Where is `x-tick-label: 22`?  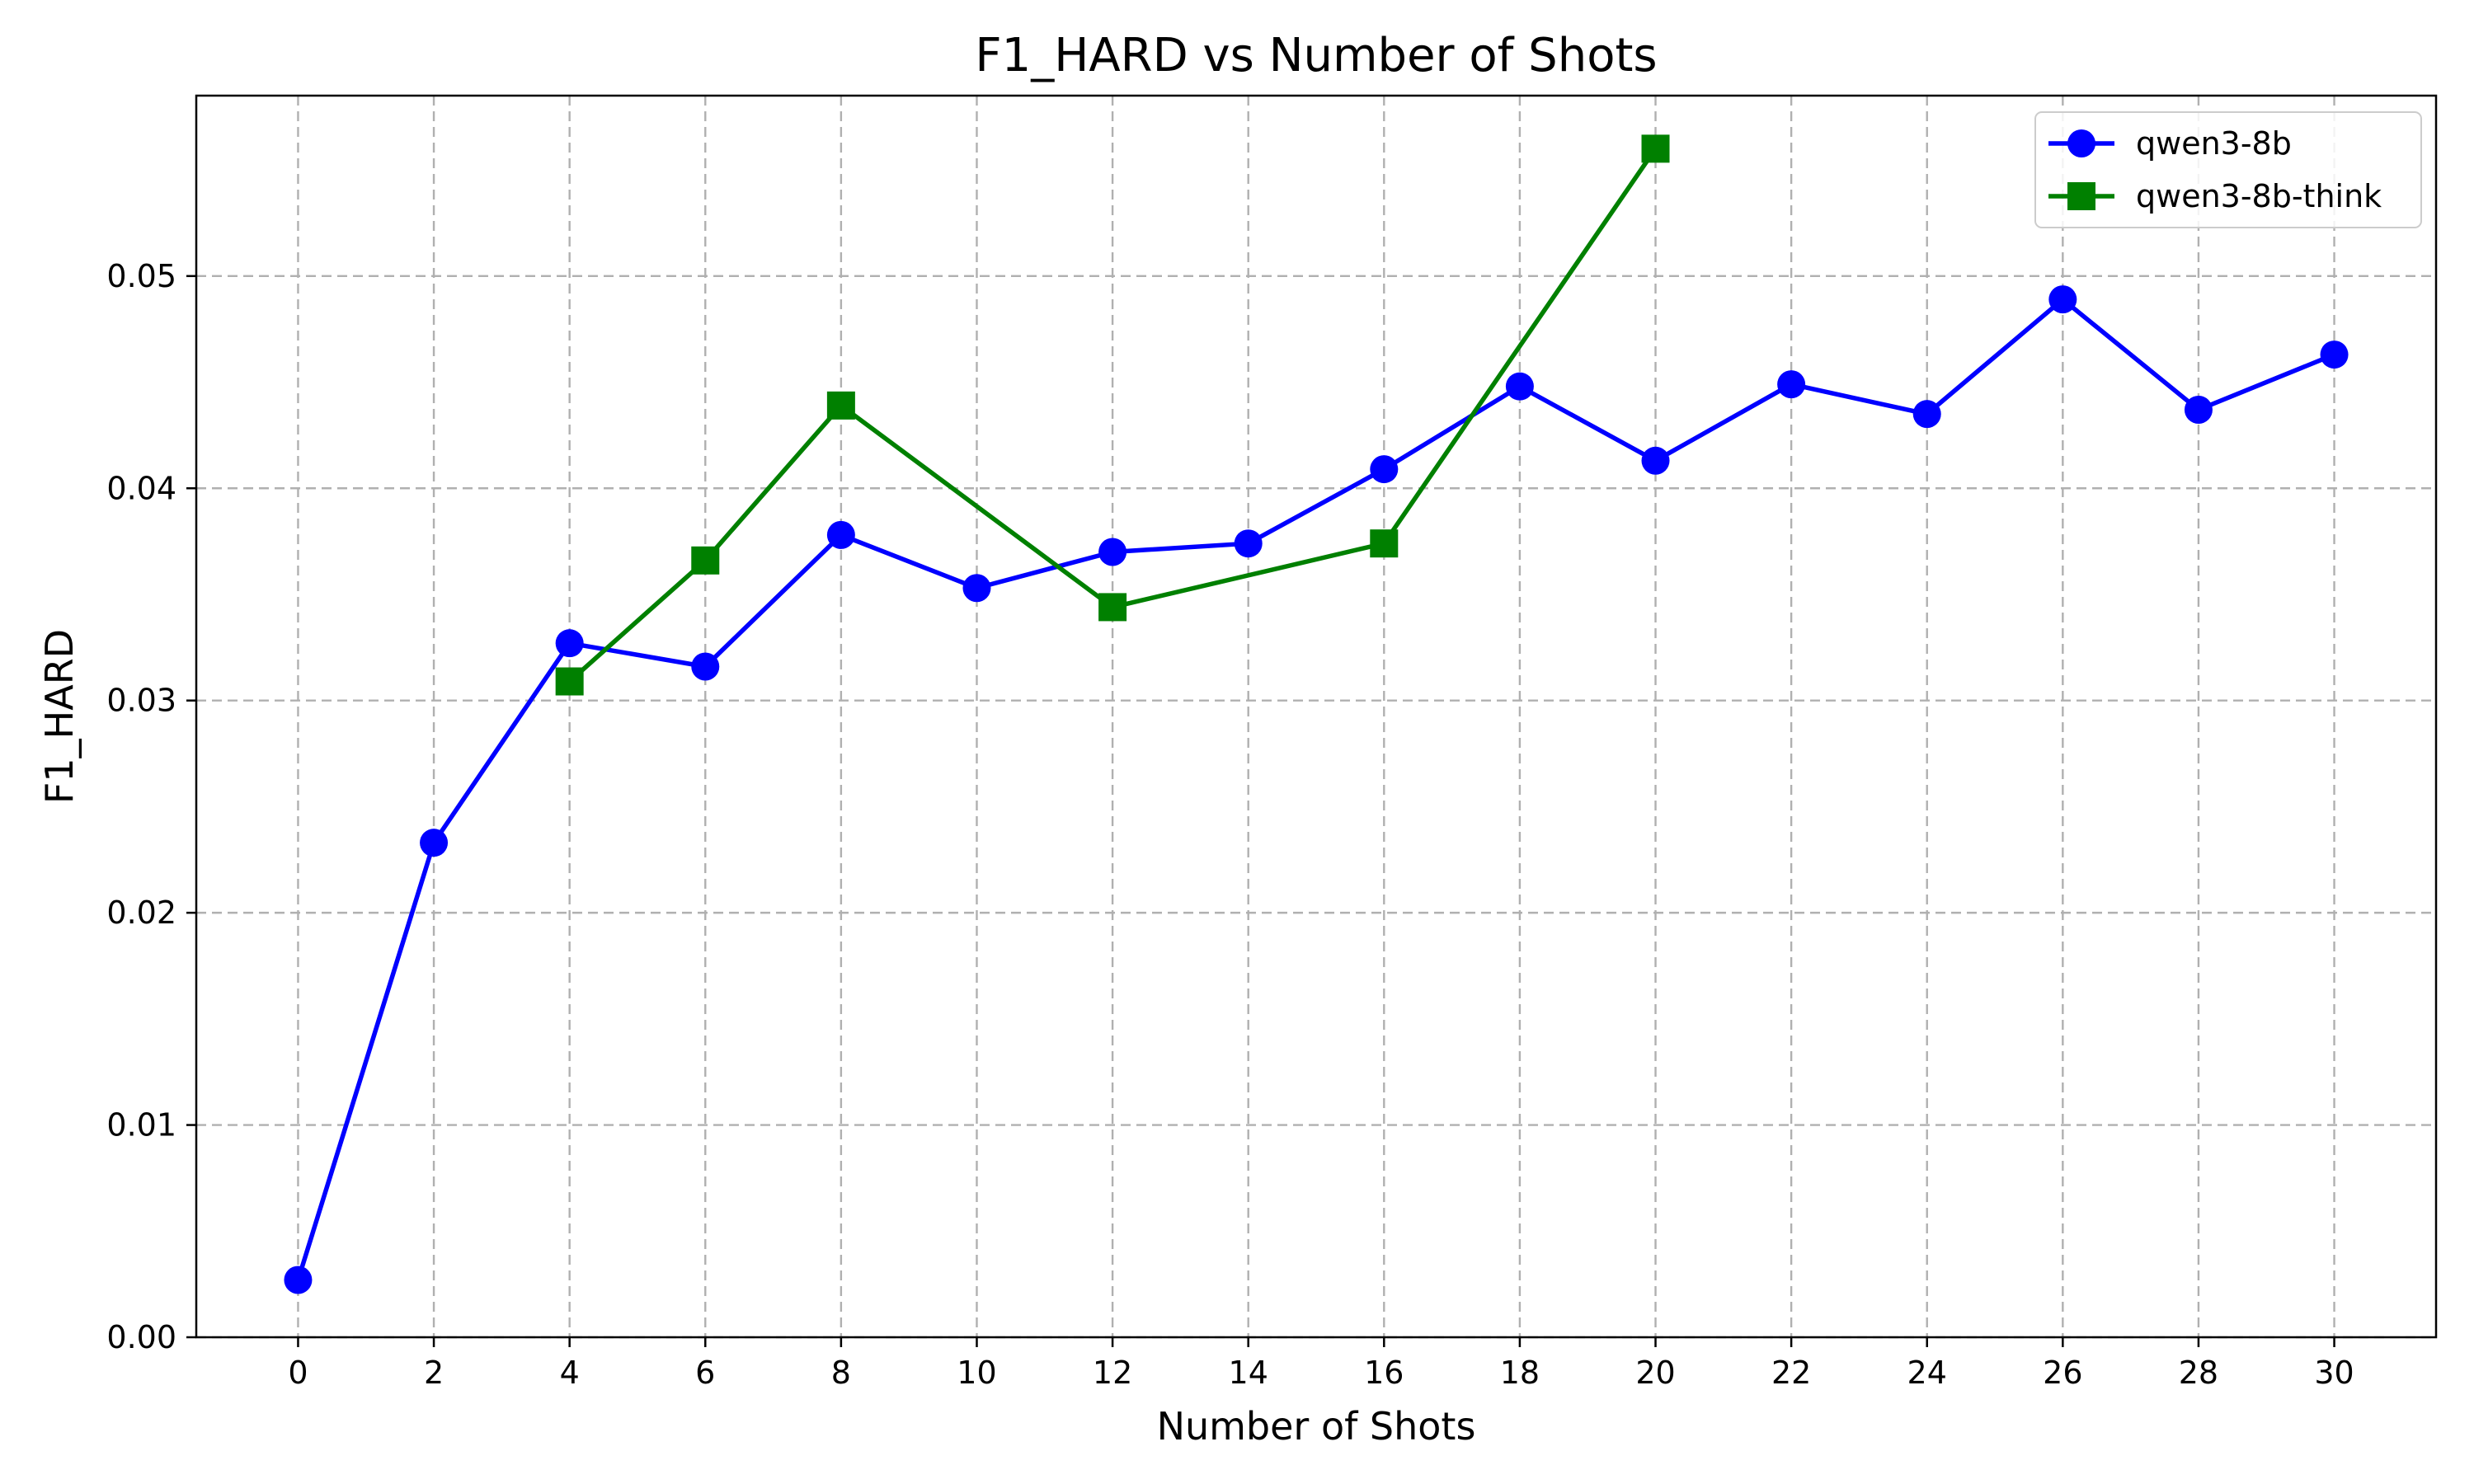
x-tick-label: 22 is located at coordinates (1791, 1373).